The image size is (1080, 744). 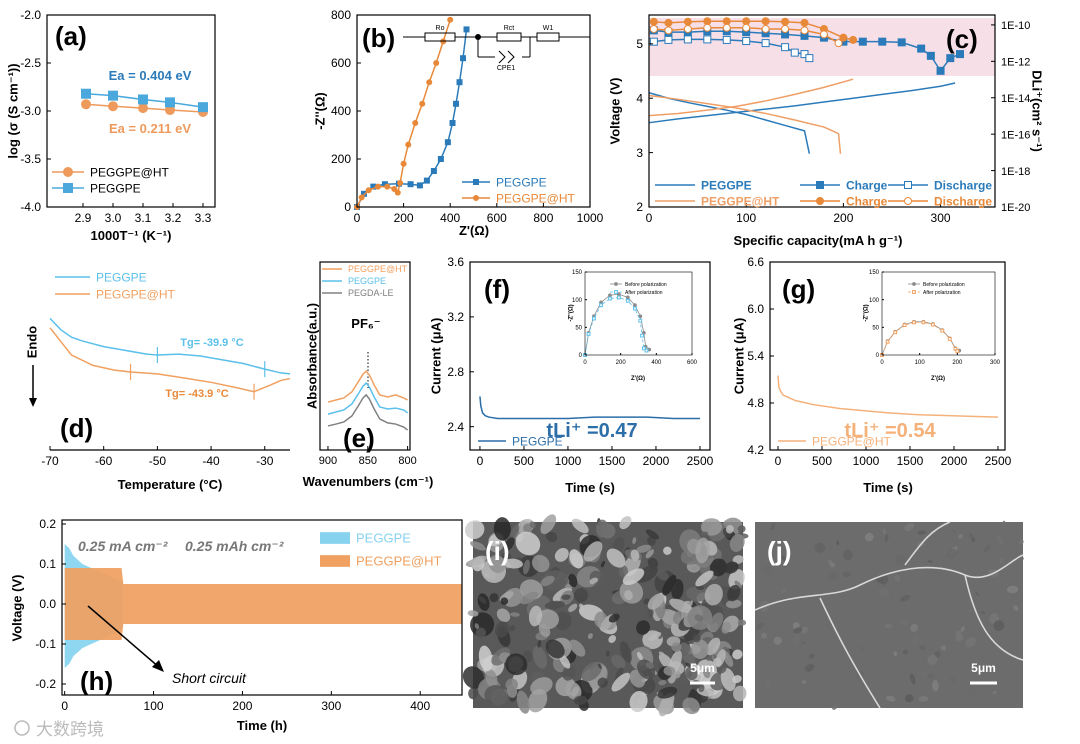 What do you see at coordinates (341, 63) in the screenshot?
I see `y-tick-label: 600` at bounding box center [341, 63].